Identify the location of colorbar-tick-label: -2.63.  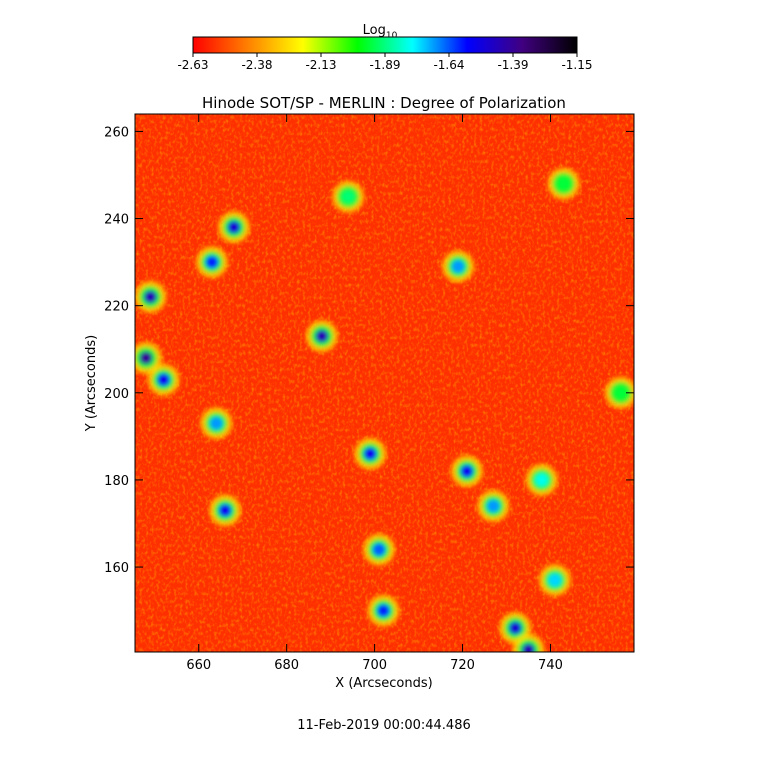
(192, 65).